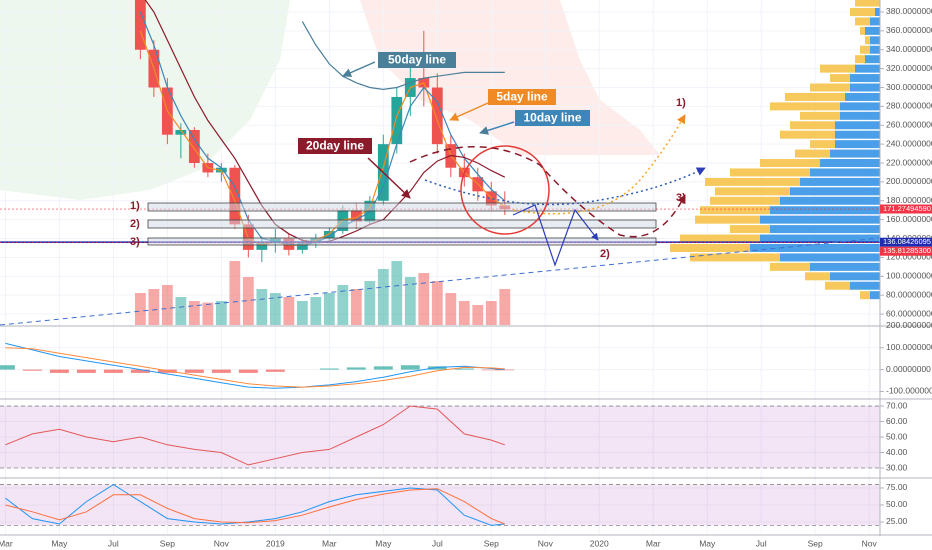 This screenshot has height=550, width=932. I want to click on y-tick-label: 200.00000000, so click(909, 325).